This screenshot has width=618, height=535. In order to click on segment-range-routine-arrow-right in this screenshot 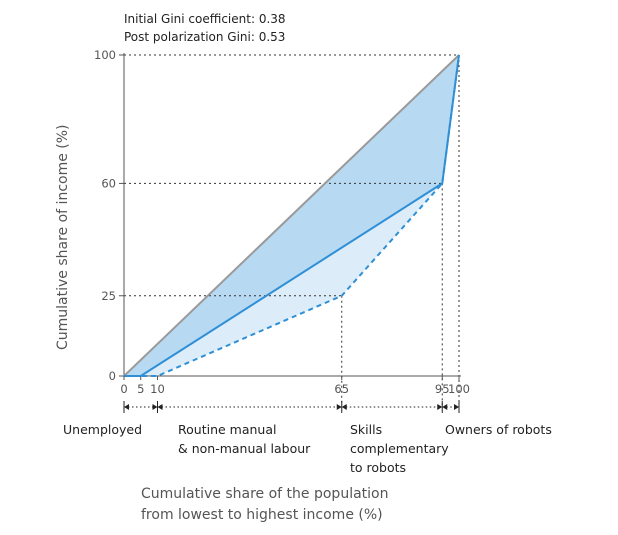, I will do `click(339, 407)`.